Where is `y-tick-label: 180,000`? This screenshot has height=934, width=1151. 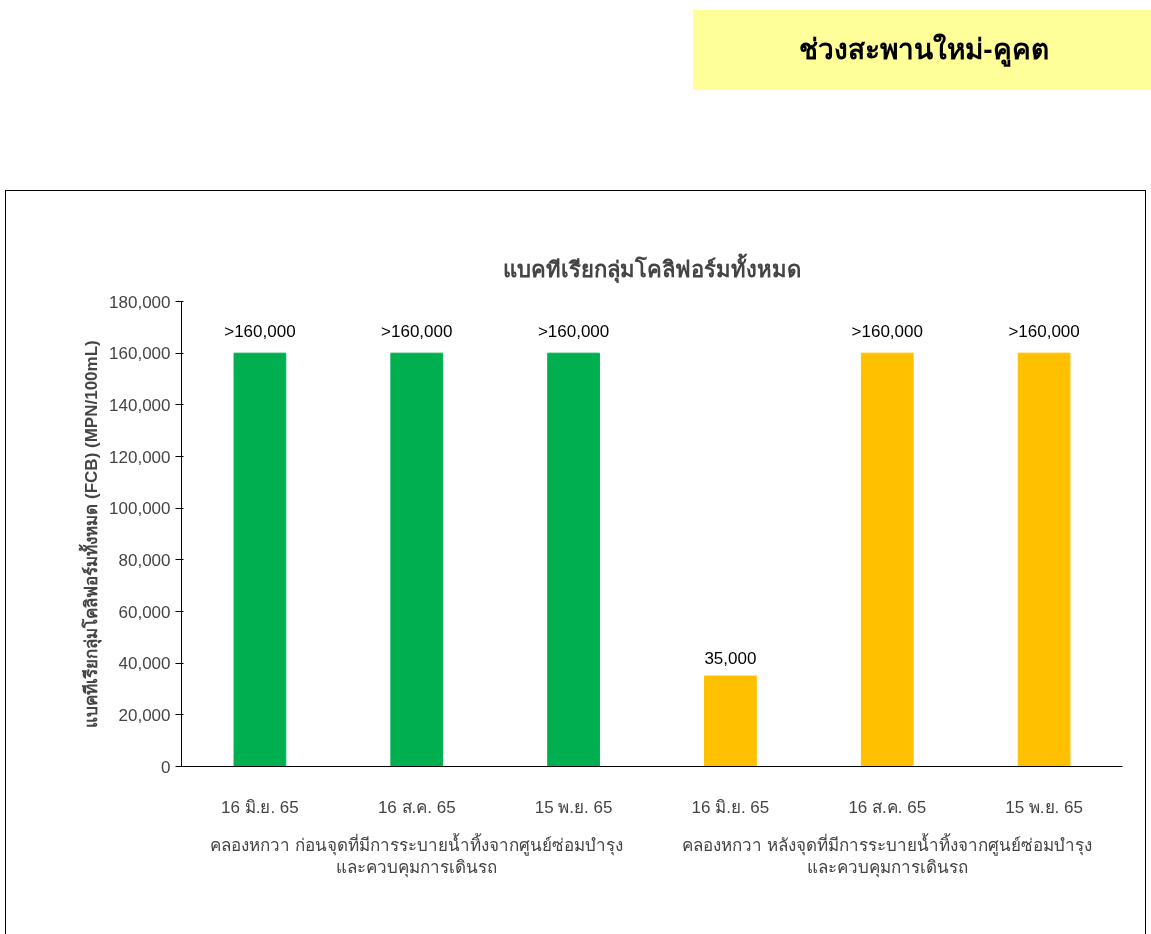
y-tick-label: 180,000 is located at coordinates (140, 302).